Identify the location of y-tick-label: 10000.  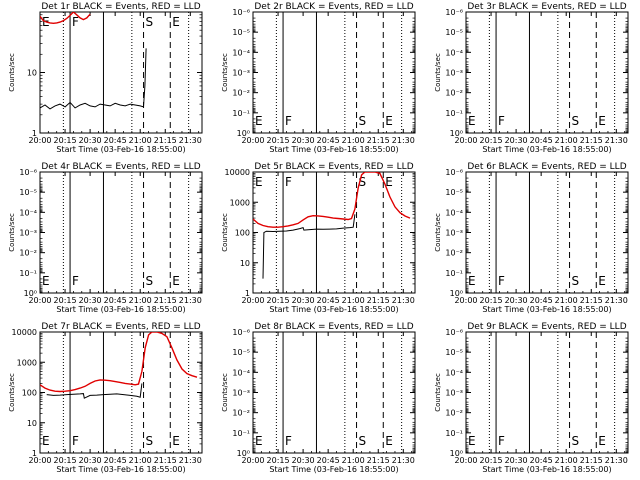
(24, 332).